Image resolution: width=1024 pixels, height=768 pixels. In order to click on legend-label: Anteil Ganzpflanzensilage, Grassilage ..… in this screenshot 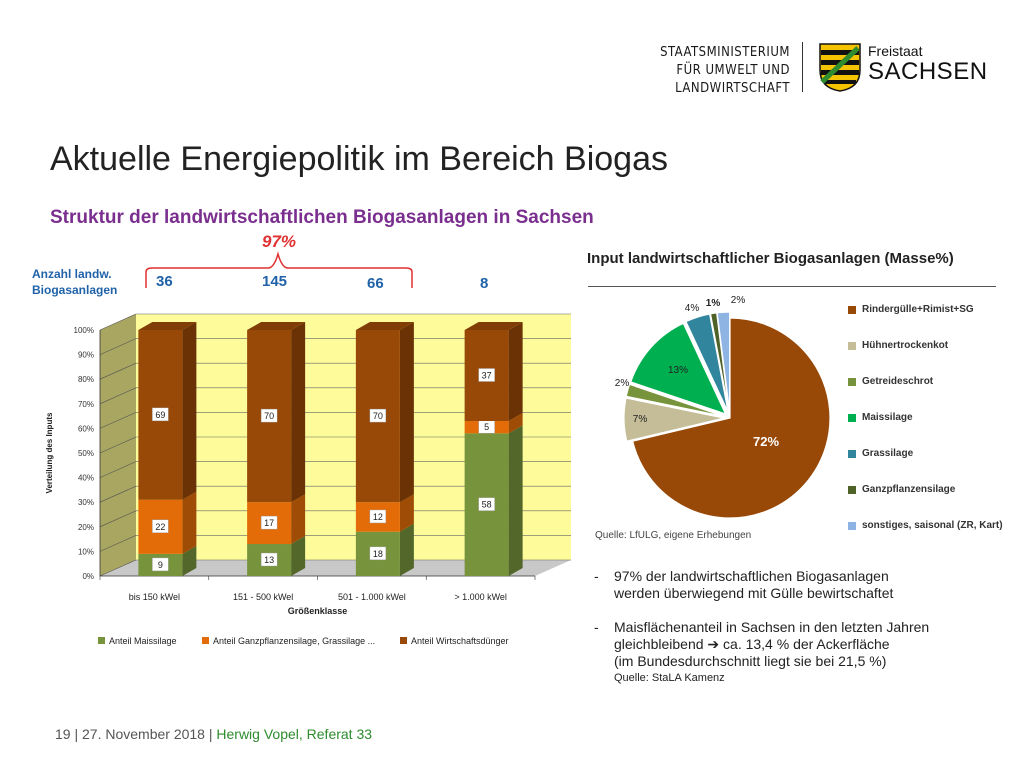, I will do `click(294, 641)`.